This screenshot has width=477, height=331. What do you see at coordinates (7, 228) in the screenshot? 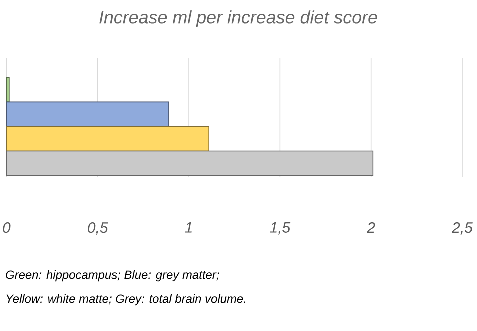
I see `x-tick-label: 0` at bounding box center [7, 228].